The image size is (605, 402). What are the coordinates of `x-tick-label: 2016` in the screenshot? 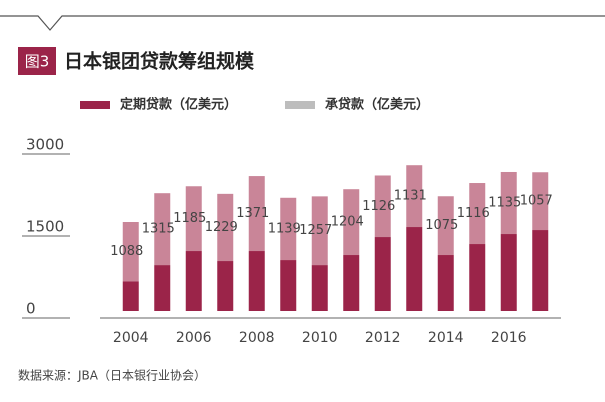 It's located at (509, 338).